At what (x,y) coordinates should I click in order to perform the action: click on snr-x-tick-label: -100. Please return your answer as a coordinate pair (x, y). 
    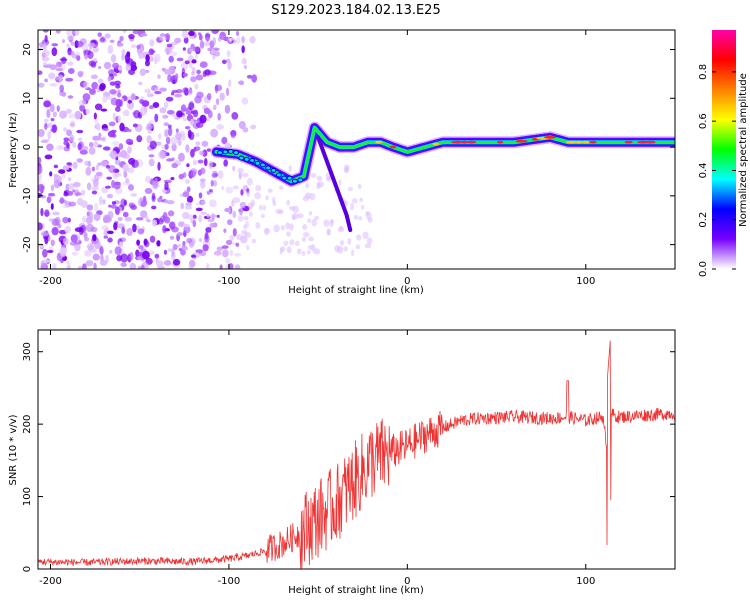
    Looking at the image, I should click on (229, 581).